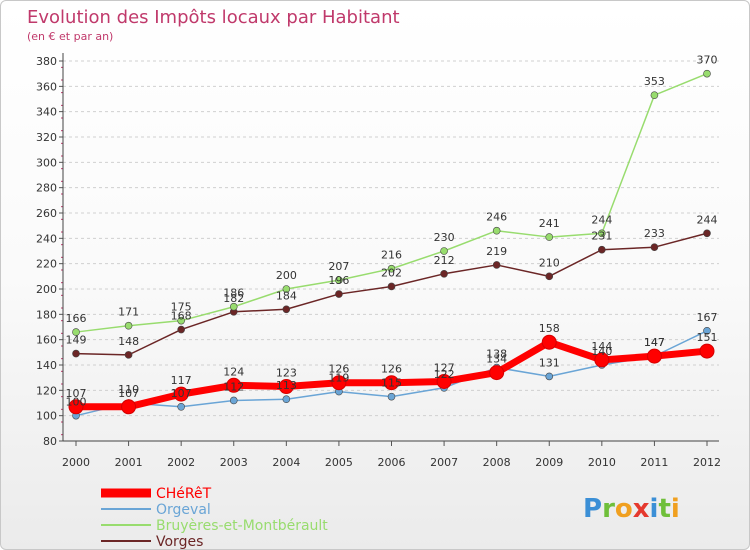 The image size is (750, 550). Describe the element at coordinates (46, 340) in the screenshot. I see `y-tick-label: 160` at that location.